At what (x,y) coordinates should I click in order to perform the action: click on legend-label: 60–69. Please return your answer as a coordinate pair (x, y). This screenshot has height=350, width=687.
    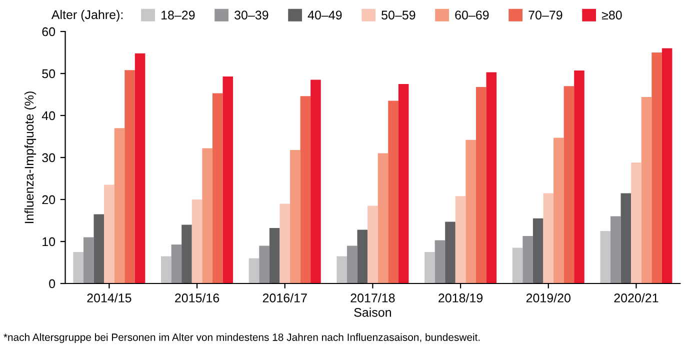
    Looking at the image, I should click on (472, 15).